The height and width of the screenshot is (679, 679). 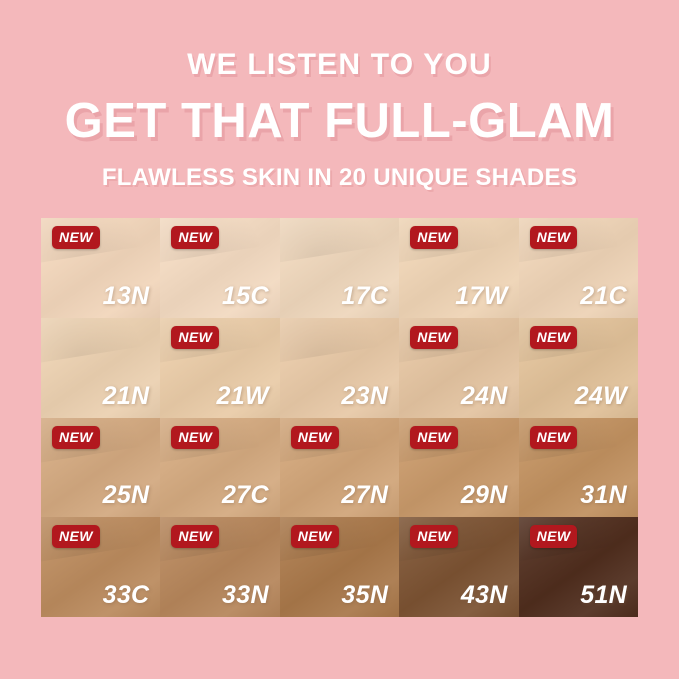 I want to click on shade-swatch-13n: NEW 13N, so click(x=101, y=268).